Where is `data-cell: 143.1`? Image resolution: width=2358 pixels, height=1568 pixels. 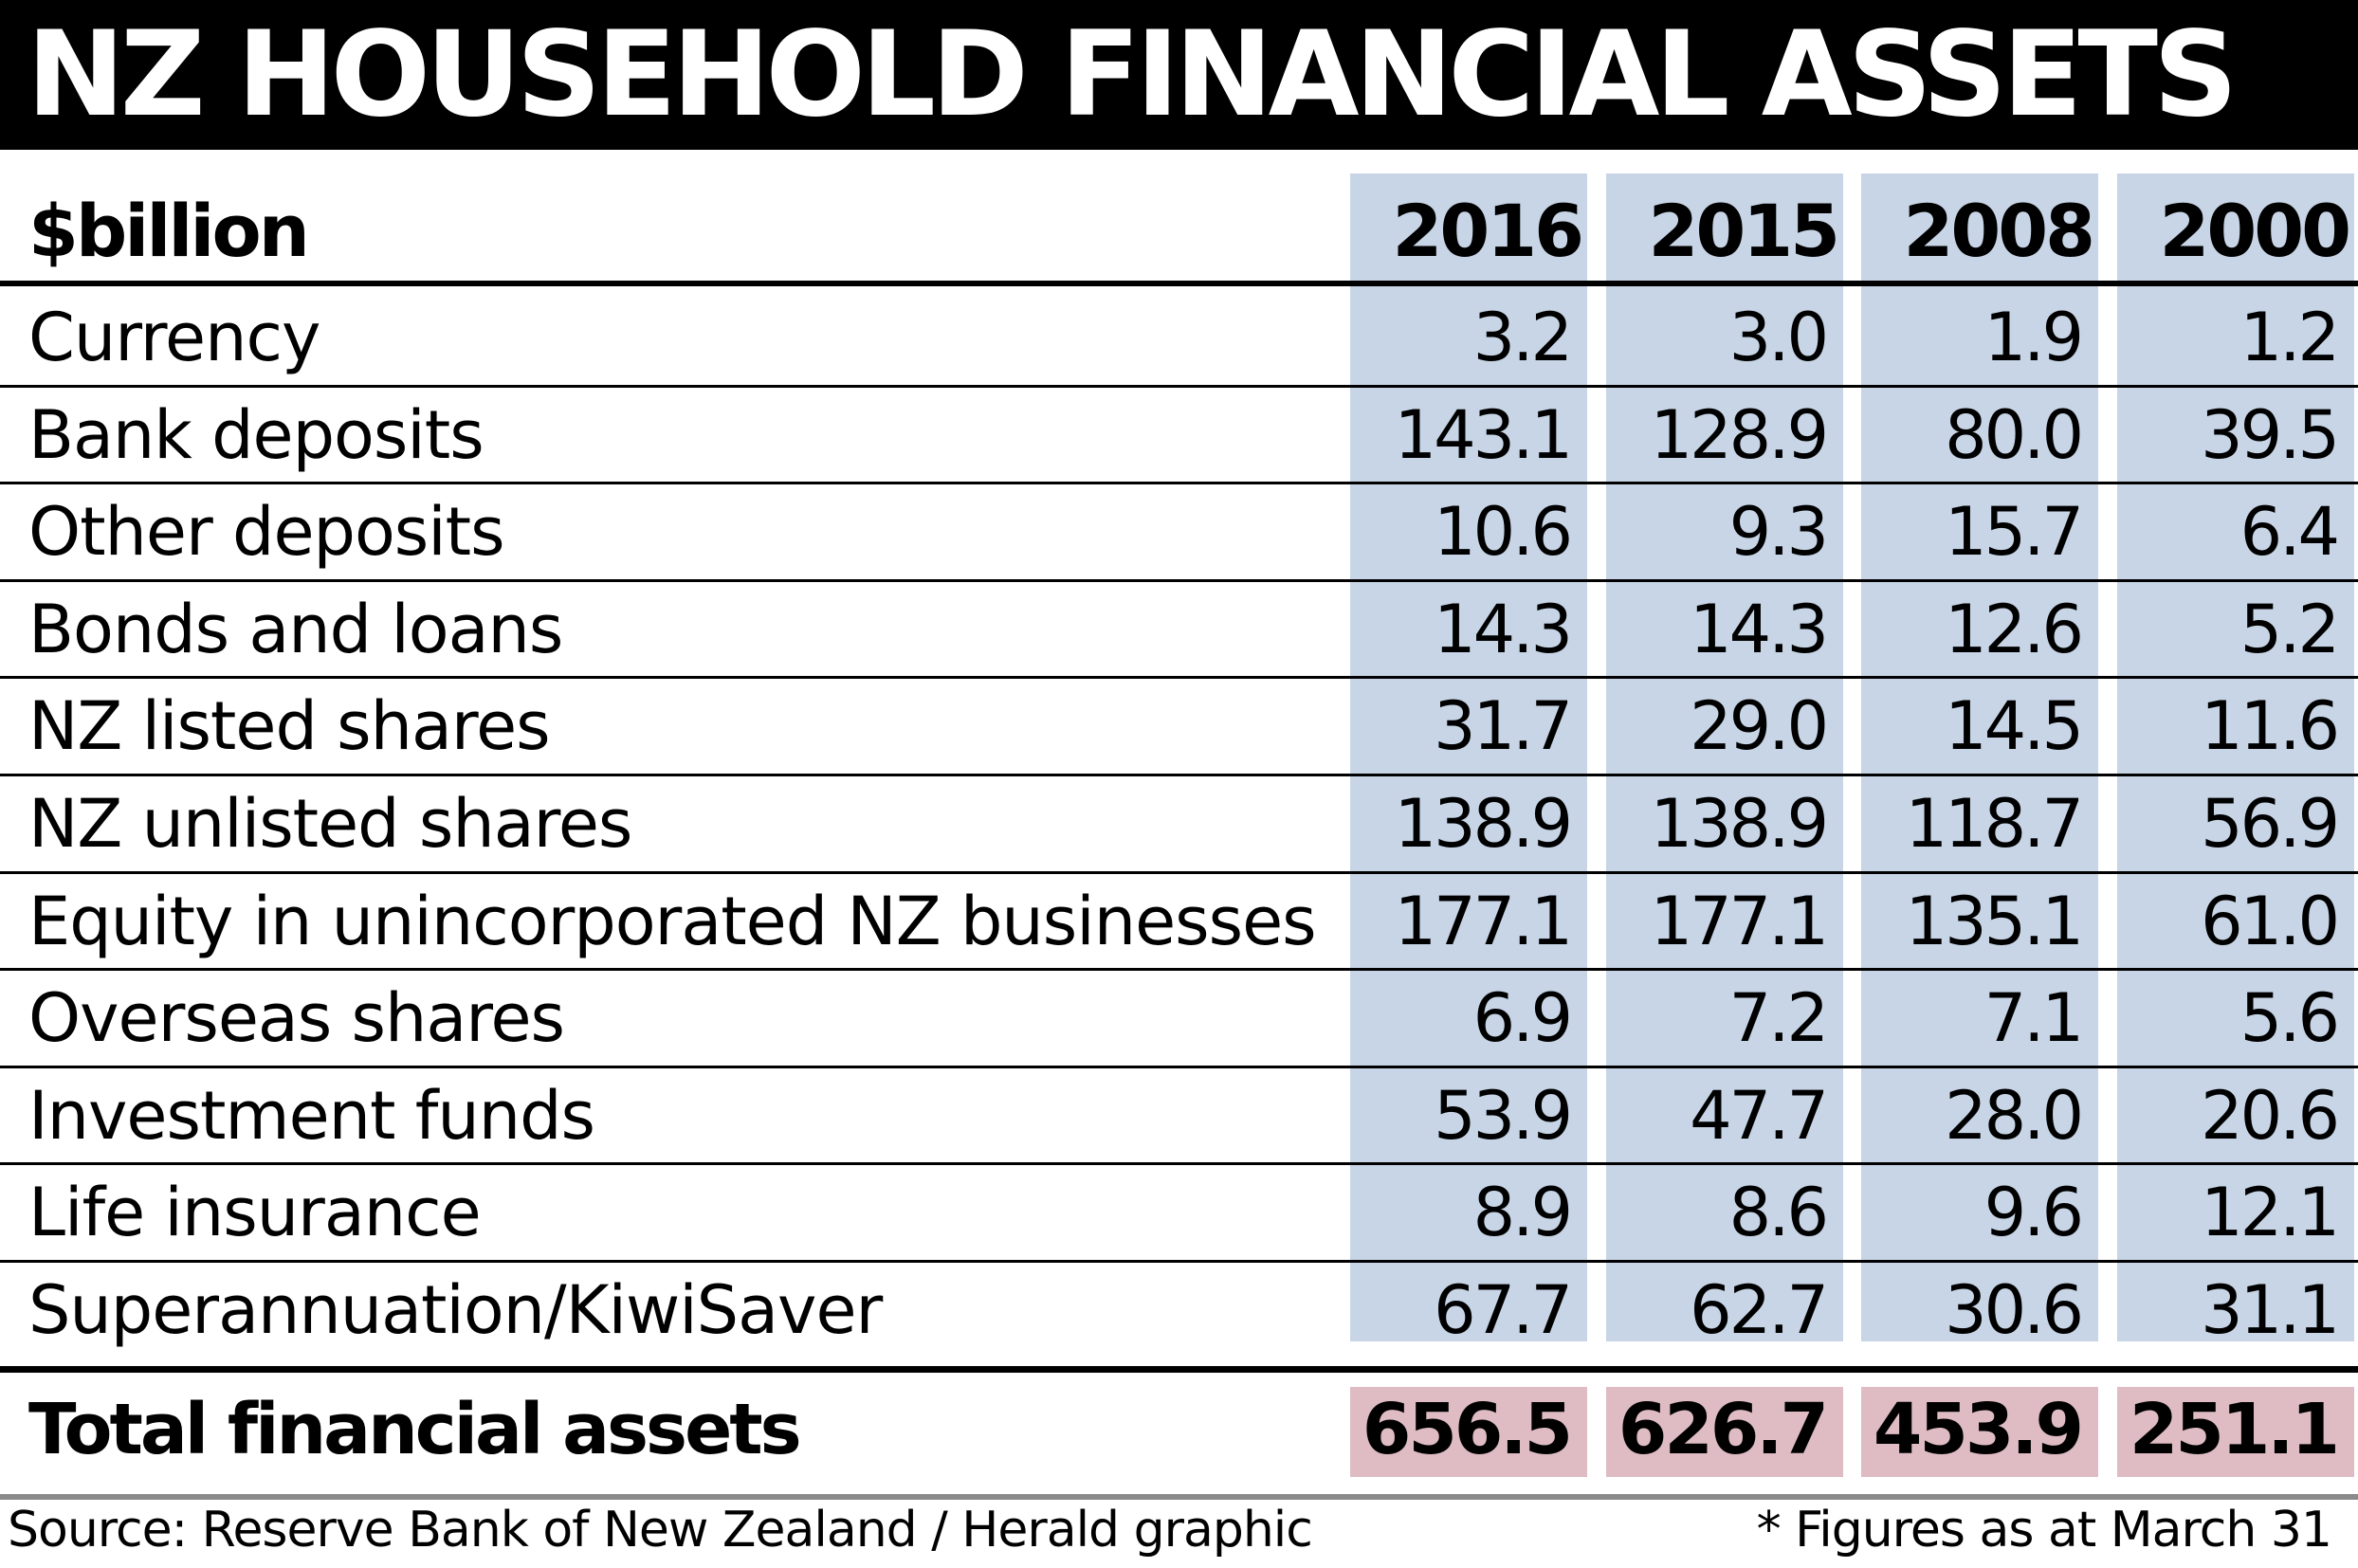
data-cell: 143.1 is located at coordinates (1483, 434).